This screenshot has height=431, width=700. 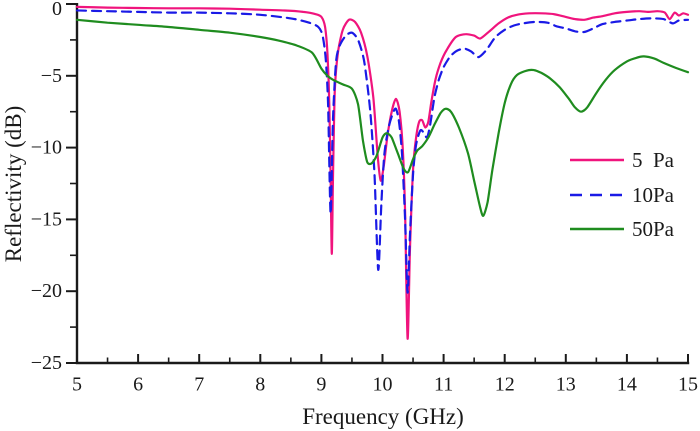 I want to click on x-tick-label: 5, so click(x=77, y=385).